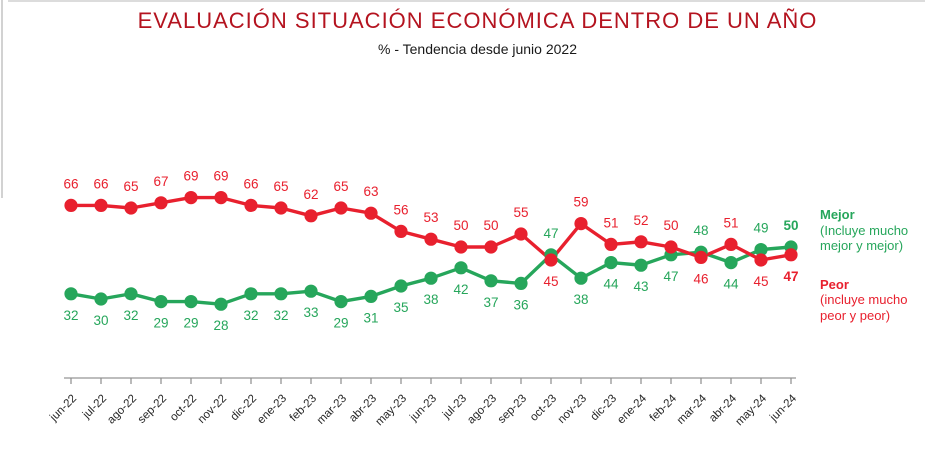  I want to click on window-edge-top, so click(466, 1).